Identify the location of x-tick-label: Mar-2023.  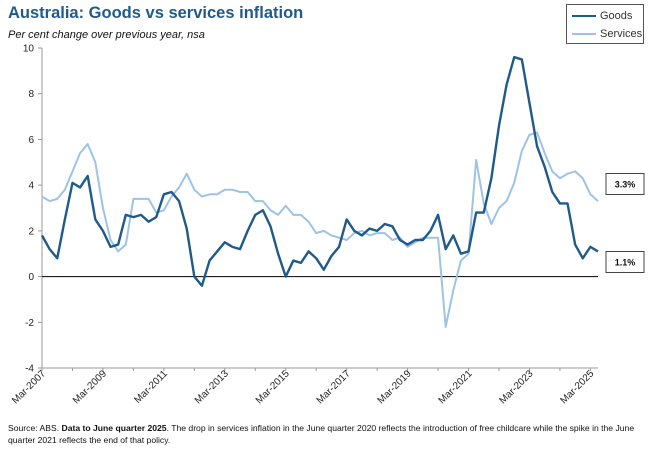
(517, 387).